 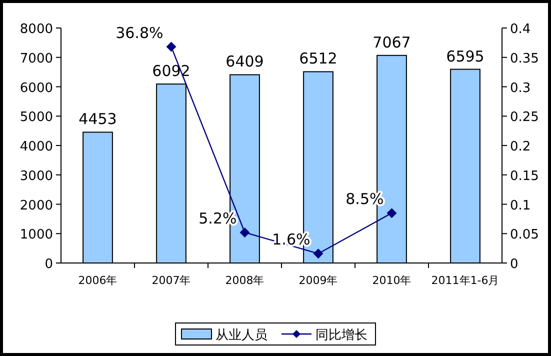 I want to click on legend-label: 从业人员, so click(x=242, y=335).